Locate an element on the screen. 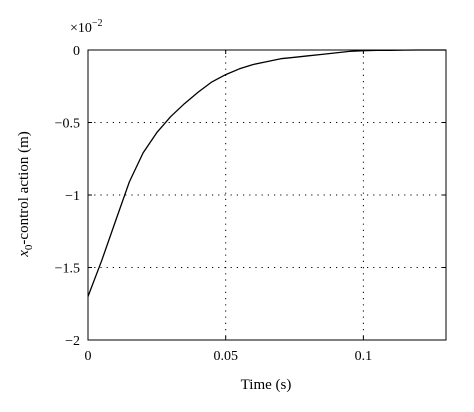 The image size is (474, 412). x-tick-label: 0.05 is located at coordinates (225, 356).